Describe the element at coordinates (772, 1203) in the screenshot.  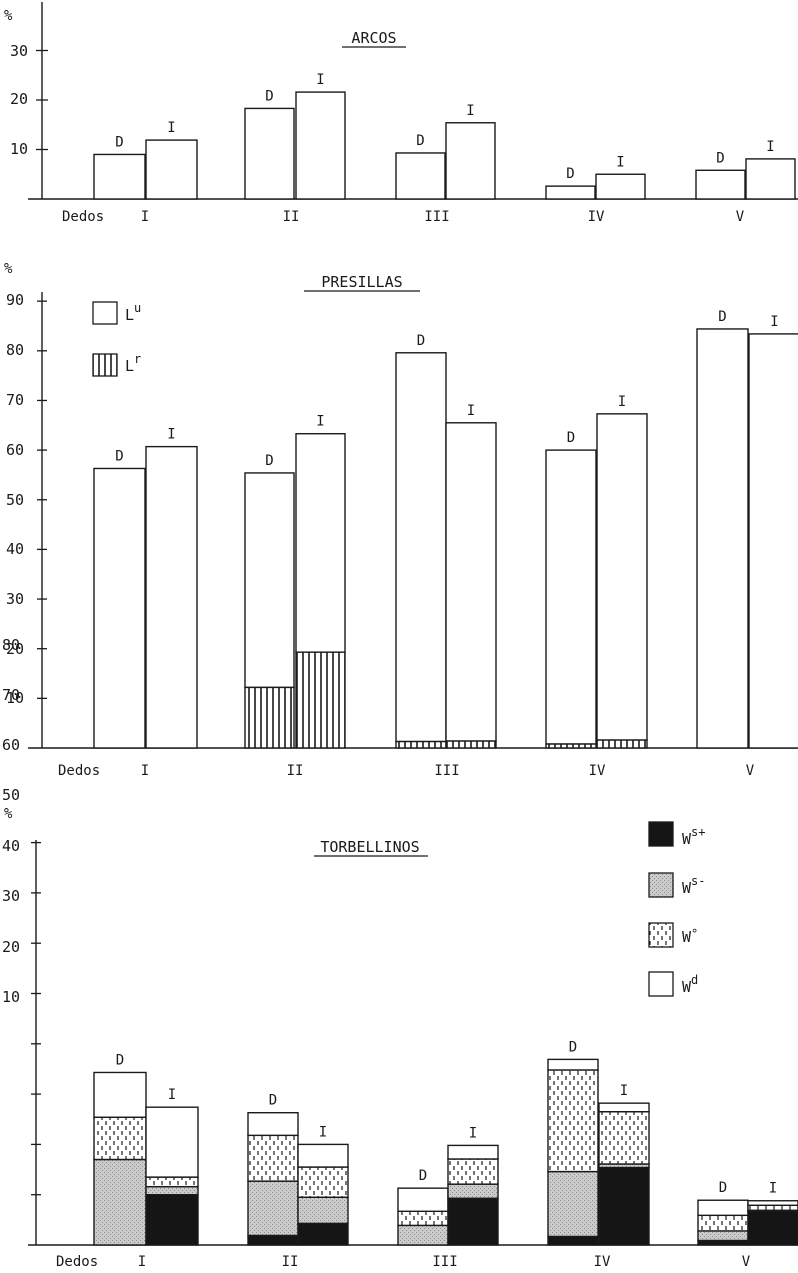
I see `torbellinos-bar-v-i-wd` at that location.